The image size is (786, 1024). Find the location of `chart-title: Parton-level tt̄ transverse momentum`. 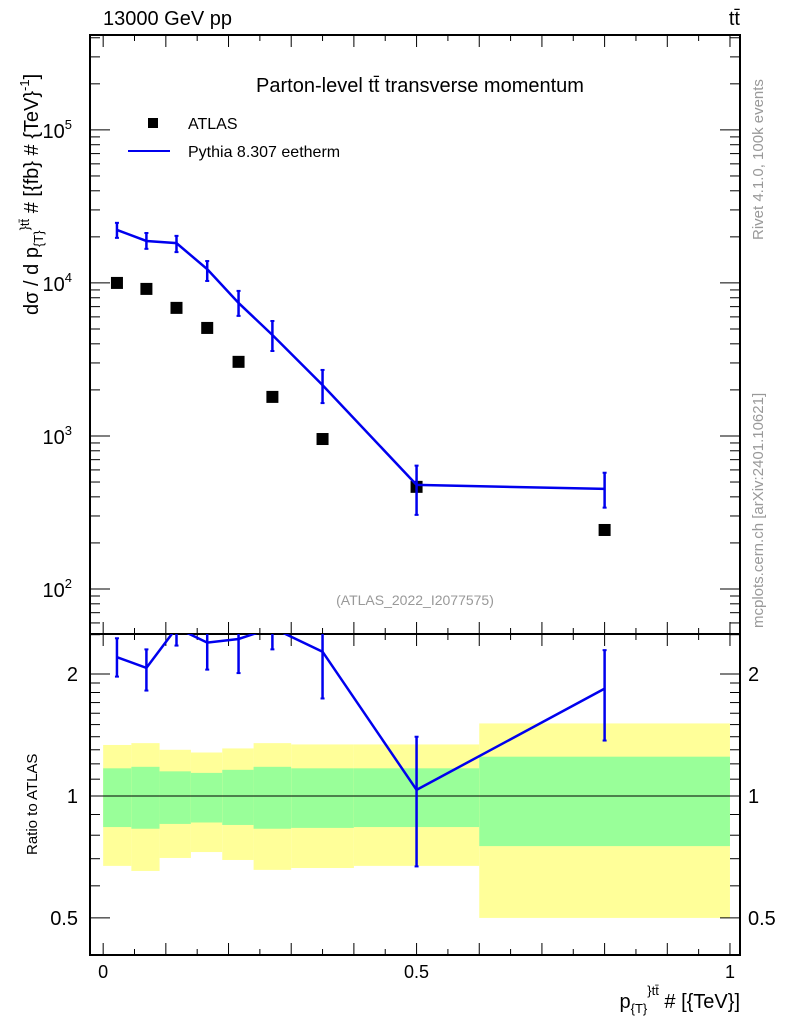

chart-title: Parton-level tt̄ transverse momentum is located at coordinates (420, 86).